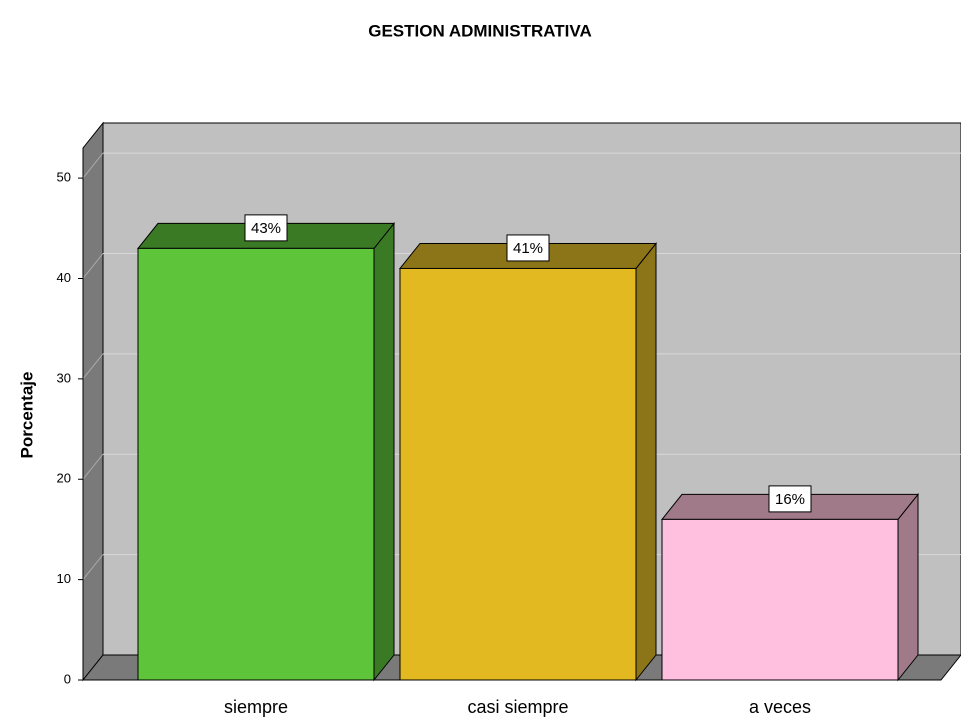 The width and height of the screenshot is (961, 720). I want to click on y-tick-label: 20, so click(64, 478).